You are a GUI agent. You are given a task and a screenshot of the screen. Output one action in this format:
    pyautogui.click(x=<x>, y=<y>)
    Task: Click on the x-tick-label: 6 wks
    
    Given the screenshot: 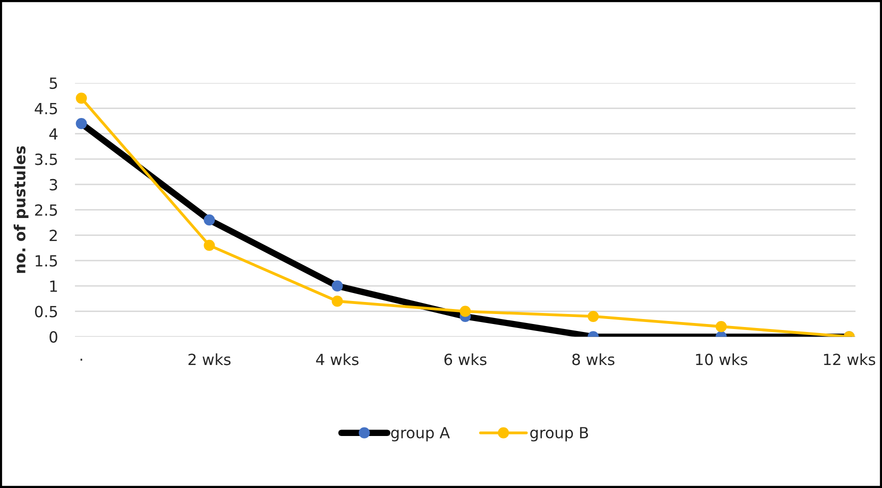 What is the action you would take?
    pyautogui.click(x=465, y=359)
    